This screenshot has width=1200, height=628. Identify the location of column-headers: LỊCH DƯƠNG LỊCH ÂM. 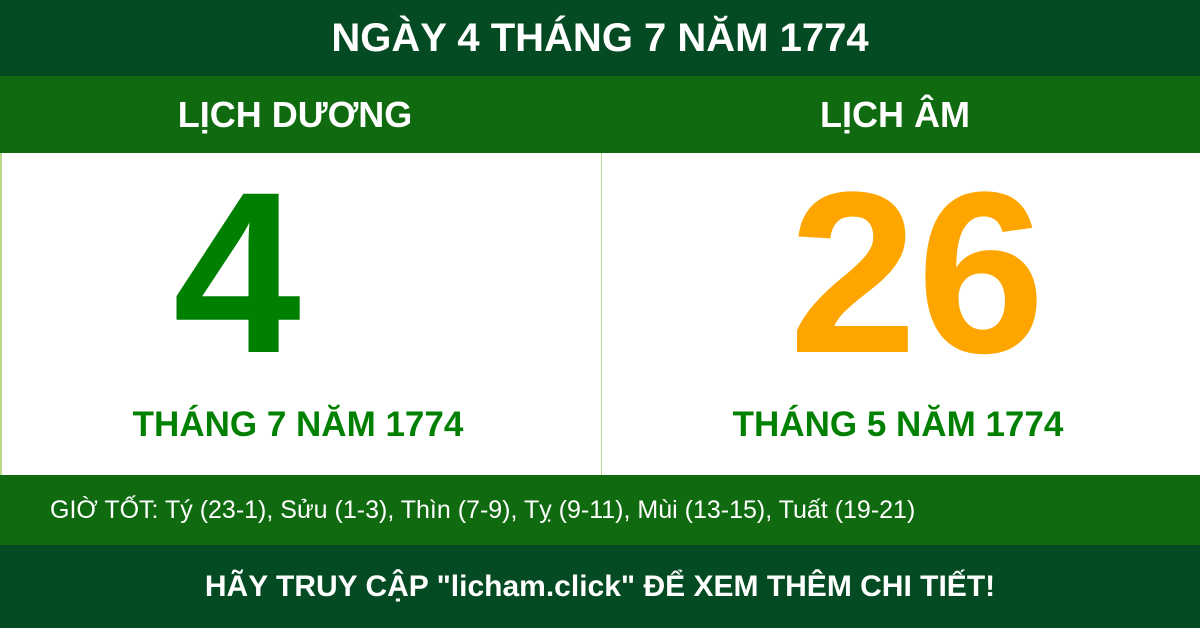
(600, 114).